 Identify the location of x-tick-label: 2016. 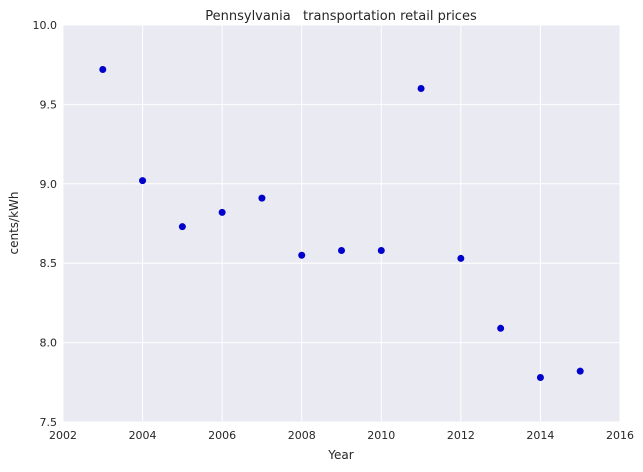
(620, 435).